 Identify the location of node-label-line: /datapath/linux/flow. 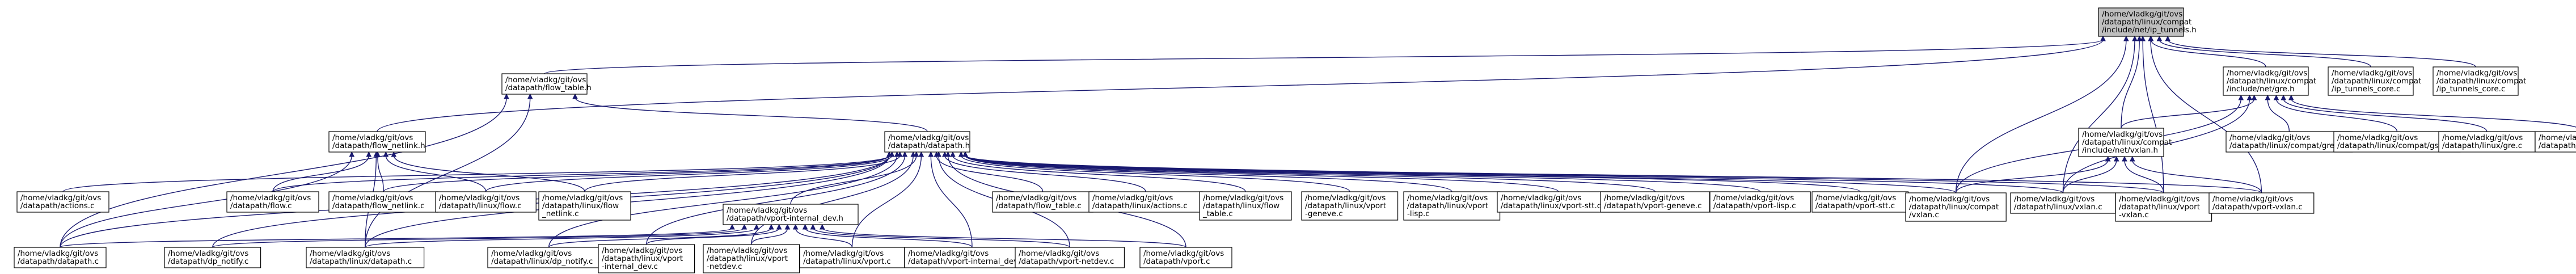
(580, 205).